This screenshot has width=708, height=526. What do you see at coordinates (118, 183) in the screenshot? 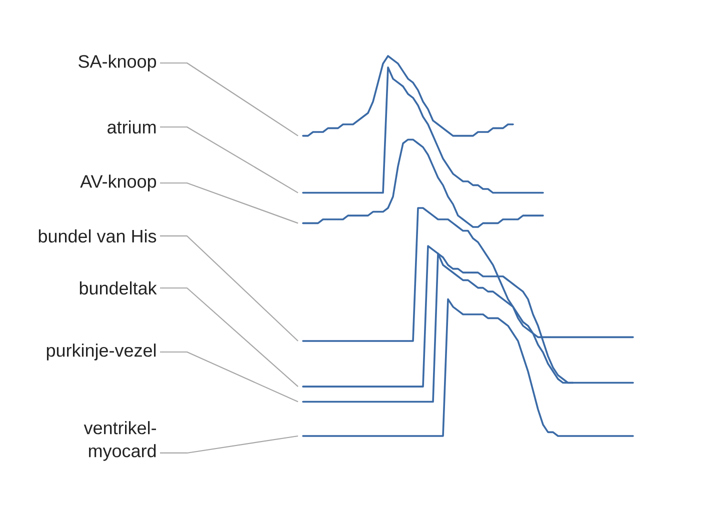
I see `text: AV-knoop` at bounding box center [118, 183].